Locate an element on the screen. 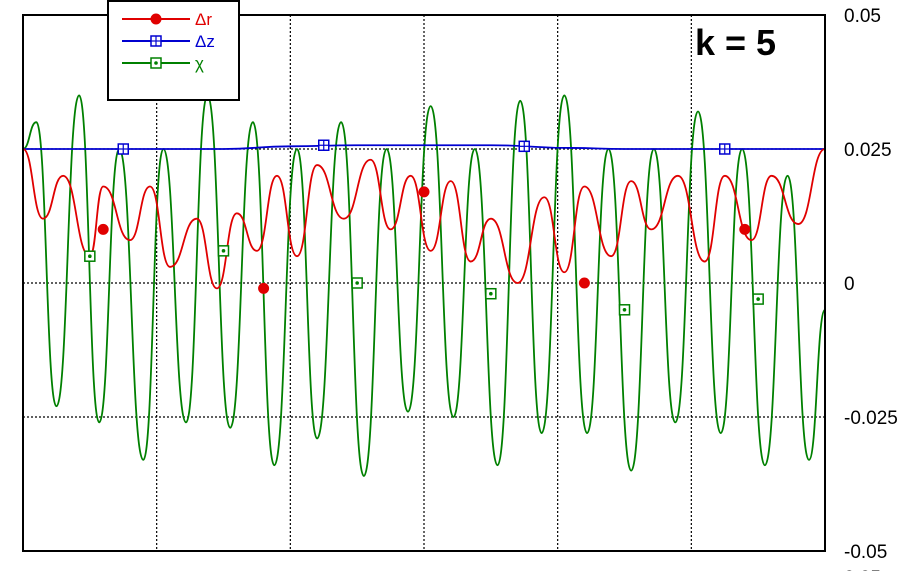 This screenshot has height=571, width=916. legend: Δr Δz χ is located at coordinates (173, 50).